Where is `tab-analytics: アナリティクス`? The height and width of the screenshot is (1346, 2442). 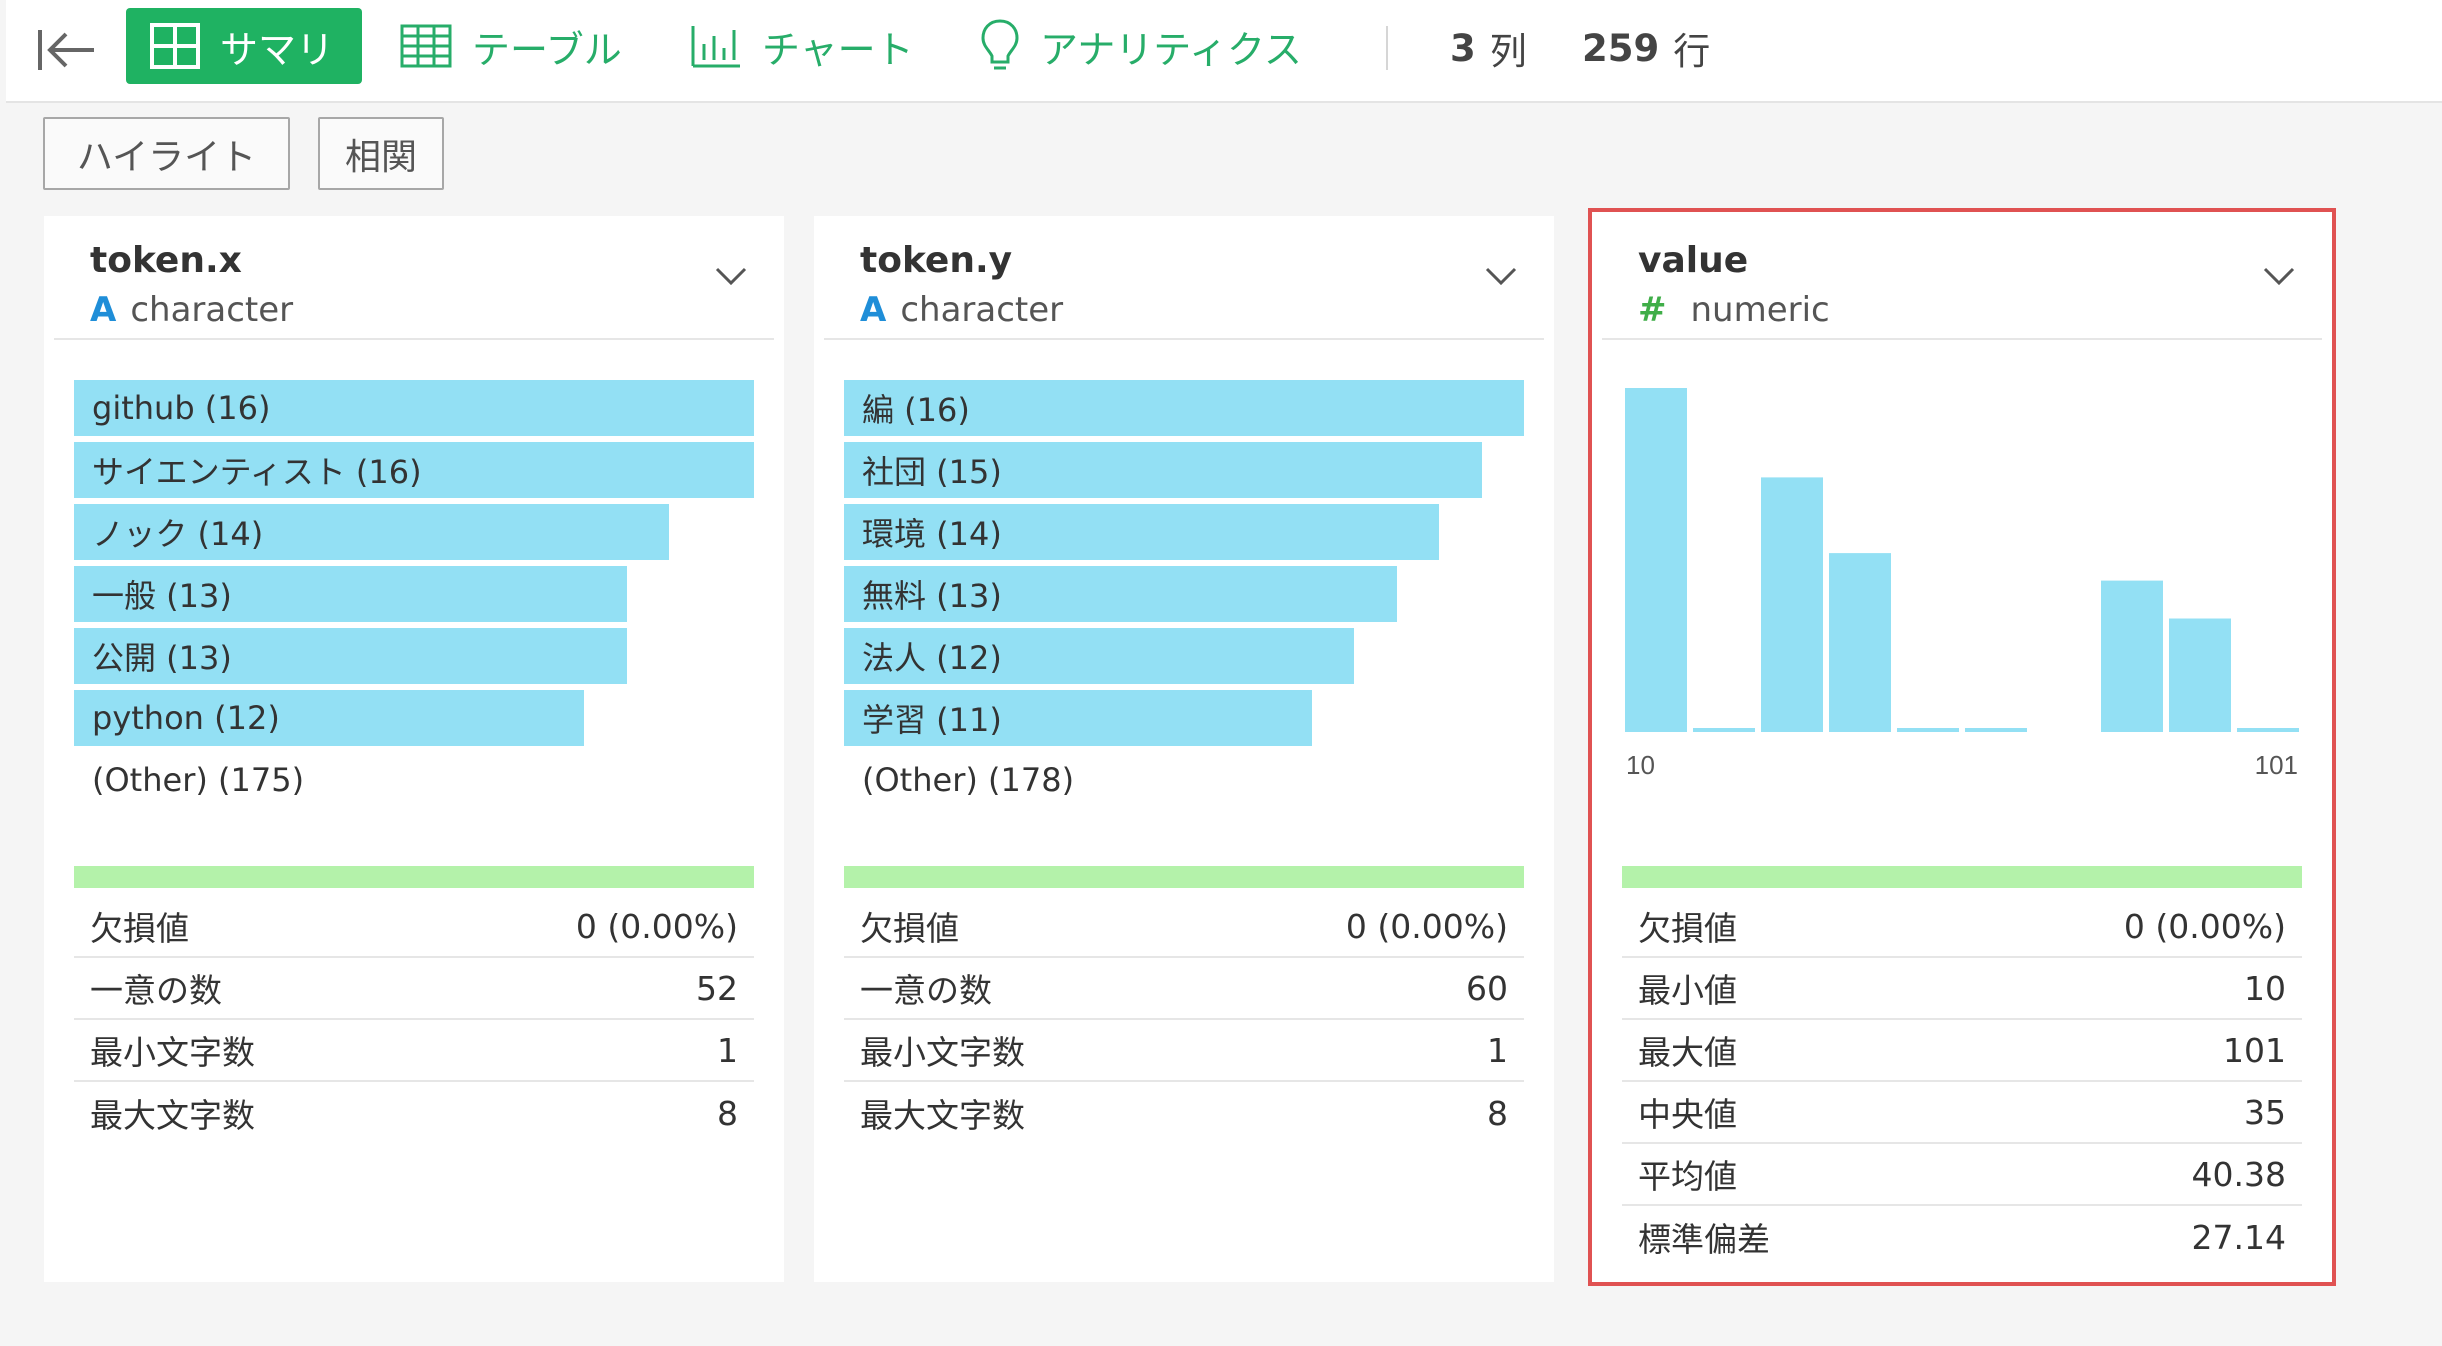
tab-analytics: アナリティクス is located at coordinates (1141, 46).